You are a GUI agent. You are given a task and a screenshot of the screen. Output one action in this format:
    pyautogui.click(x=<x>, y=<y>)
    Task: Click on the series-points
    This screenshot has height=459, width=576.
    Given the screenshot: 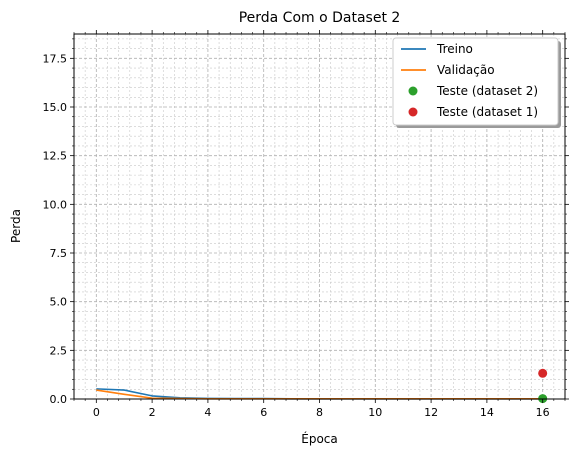 What is the action you would take?
    pyautogui.click(x=543, y=386)
    